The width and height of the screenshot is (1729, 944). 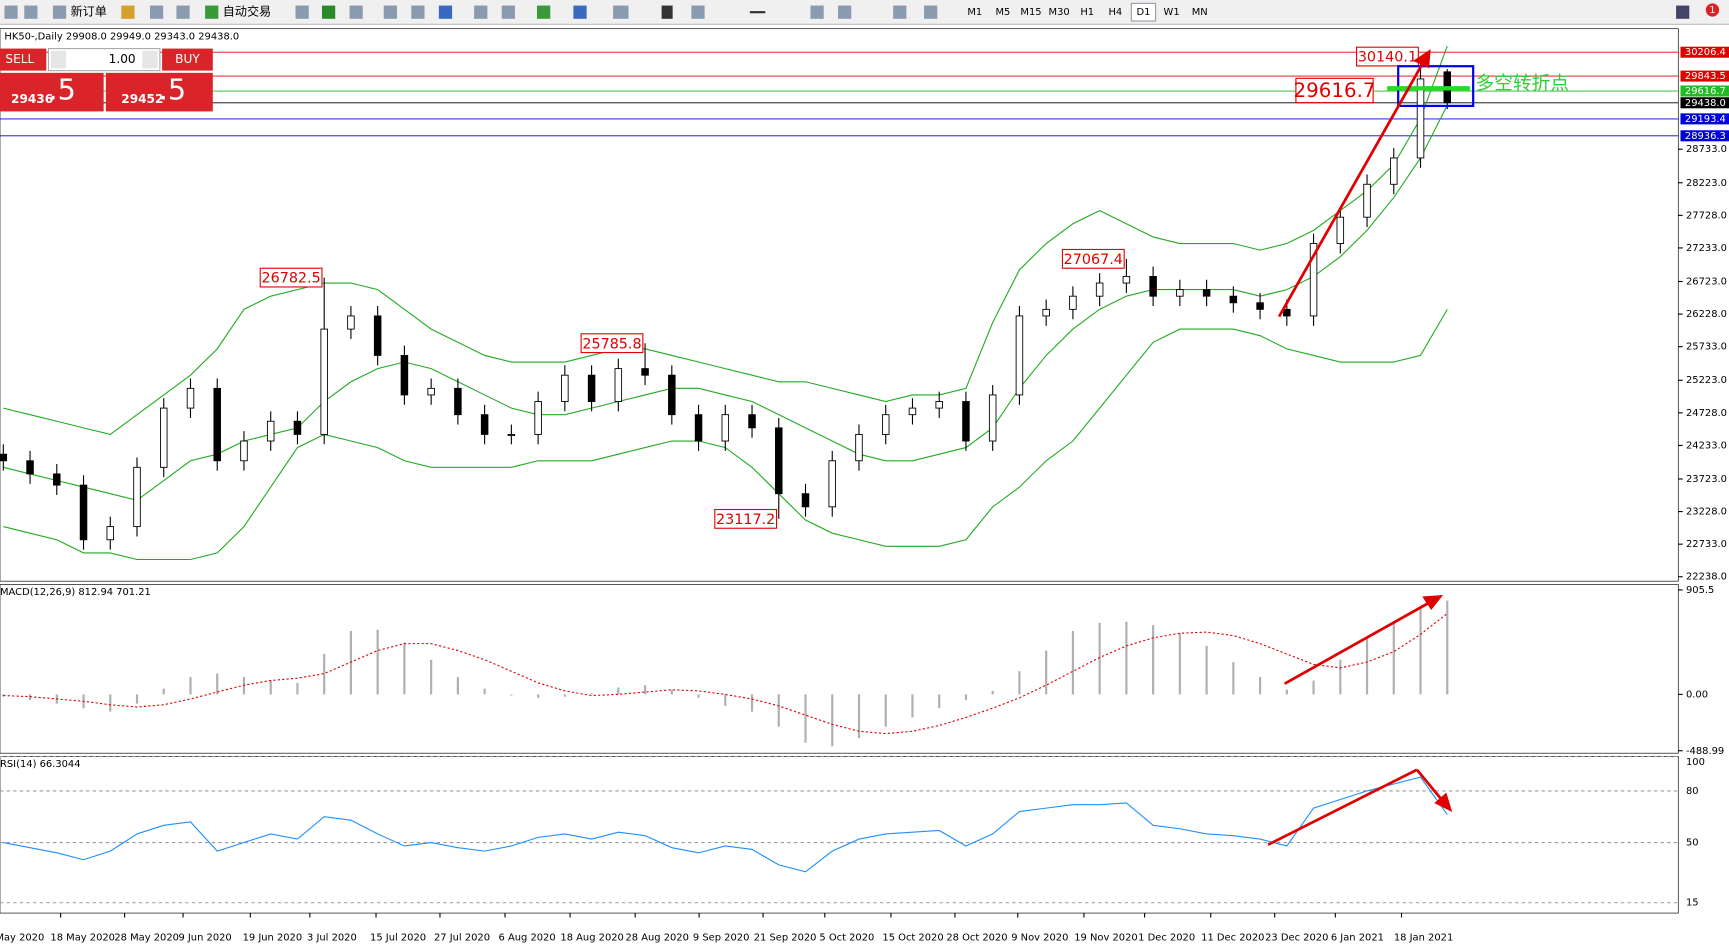 I want to click on active-timeframe, so click(x=1143, y=12).